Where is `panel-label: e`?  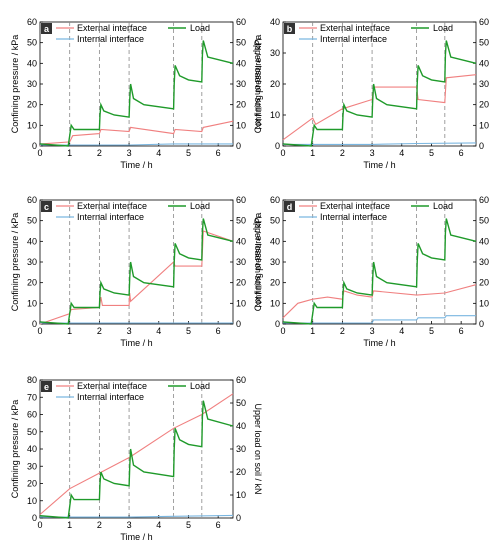 panel-label: e is located at coordinates (46, 387).